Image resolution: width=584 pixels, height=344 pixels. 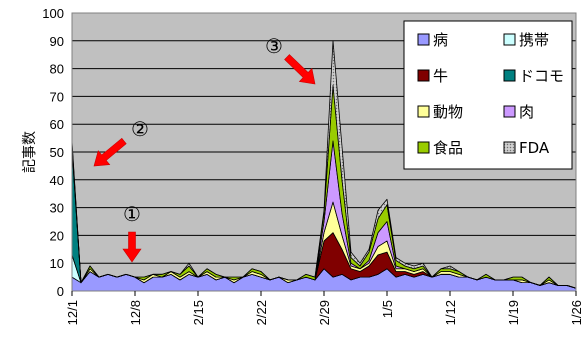 What do you see at coordinates (57, 124) in the screenshot?
I see `y-tick-label: 60` at bounding box center [57, 124].